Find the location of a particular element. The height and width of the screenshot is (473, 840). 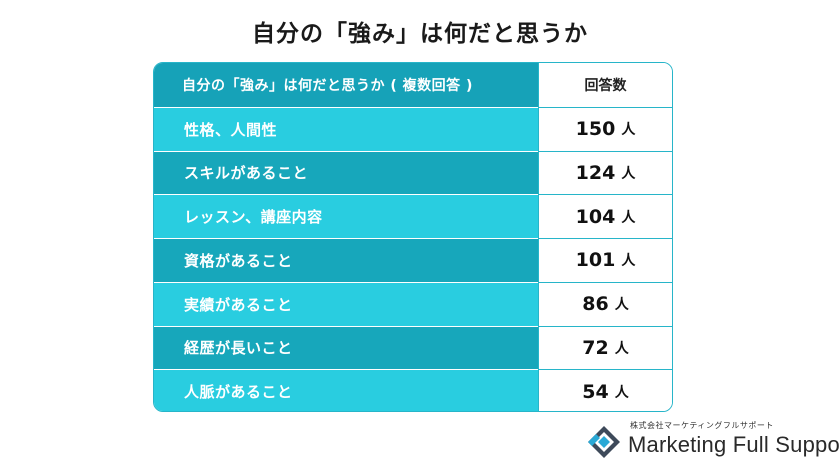

row-number: 54 is located at coordinates (595, 391).